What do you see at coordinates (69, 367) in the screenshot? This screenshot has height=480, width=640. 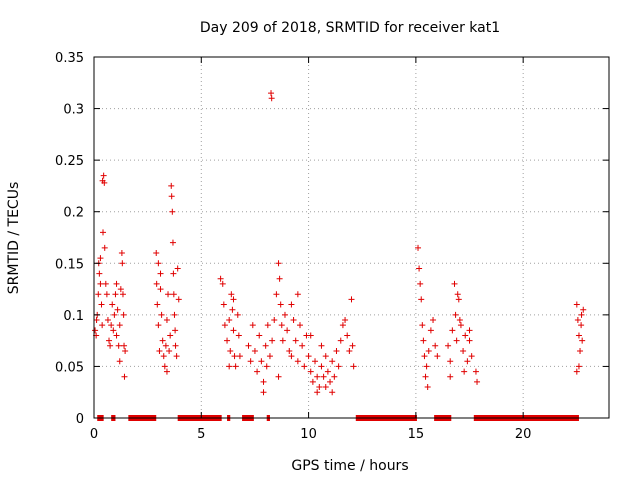 I see `y-tick-label: 0.05` at bounding box center [69, 367].